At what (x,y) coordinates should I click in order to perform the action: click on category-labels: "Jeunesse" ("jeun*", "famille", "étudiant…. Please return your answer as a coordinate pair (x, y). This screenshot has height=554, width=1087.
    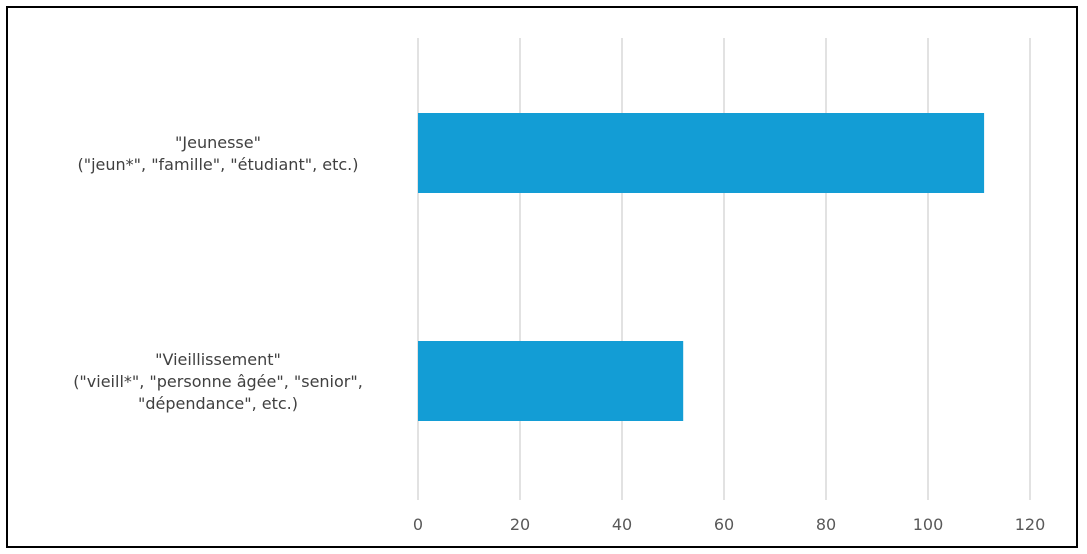
    Looking at the image, I should click on (218, 273).